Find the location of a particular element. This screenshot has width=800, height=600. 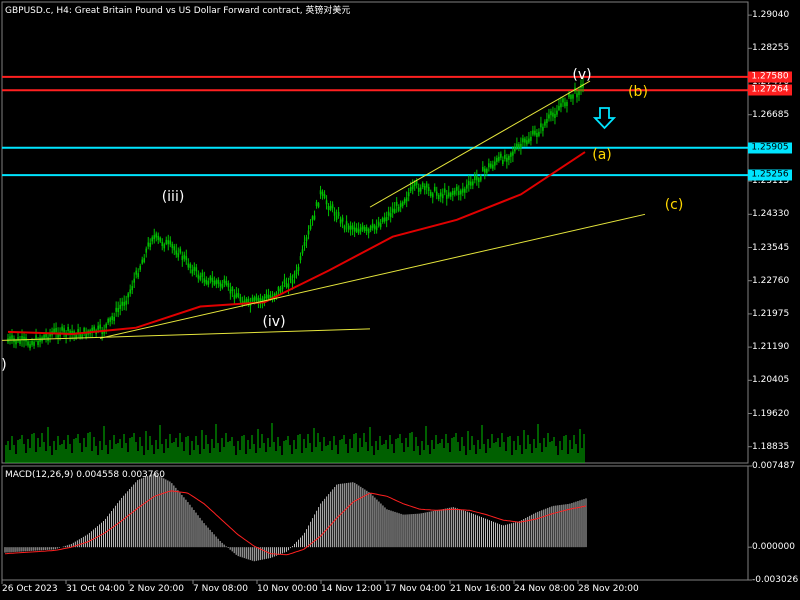

price-tick-label: 1.21975 is located at coordinates (771, 313).